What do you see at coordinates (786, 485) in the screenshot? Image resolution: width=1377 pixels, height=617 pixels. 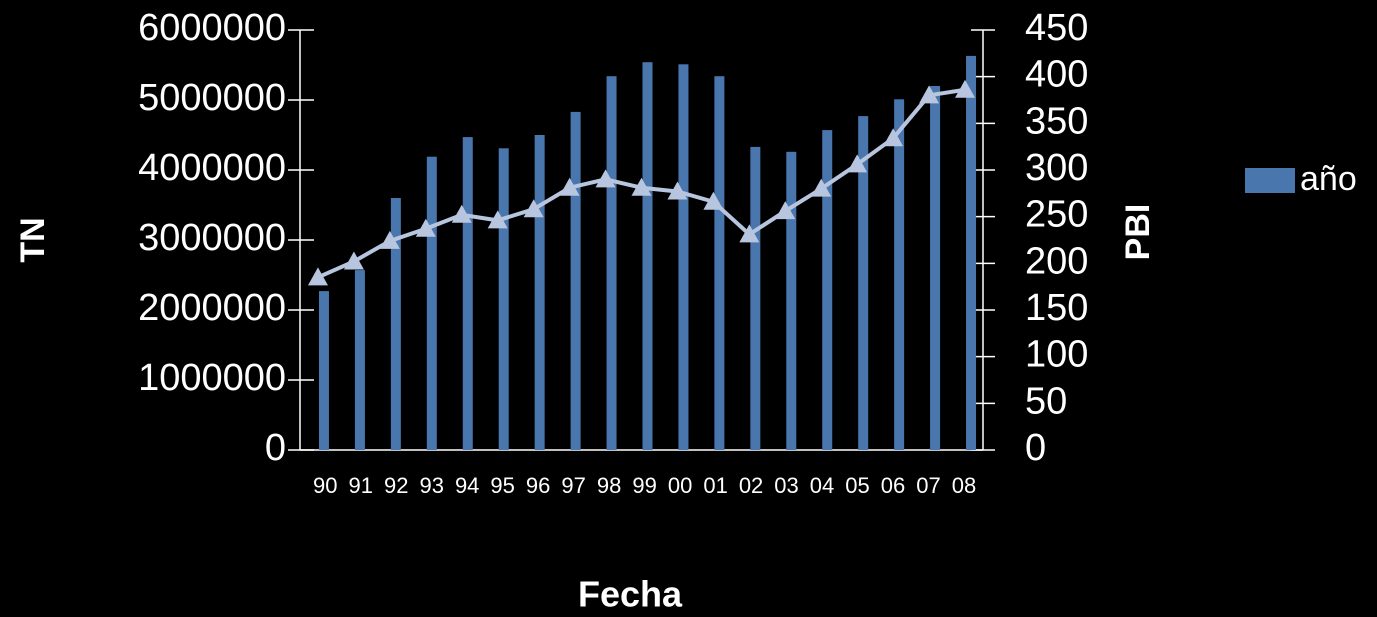 I see `x-tick-label: 03` at bounding box center [786, 485].